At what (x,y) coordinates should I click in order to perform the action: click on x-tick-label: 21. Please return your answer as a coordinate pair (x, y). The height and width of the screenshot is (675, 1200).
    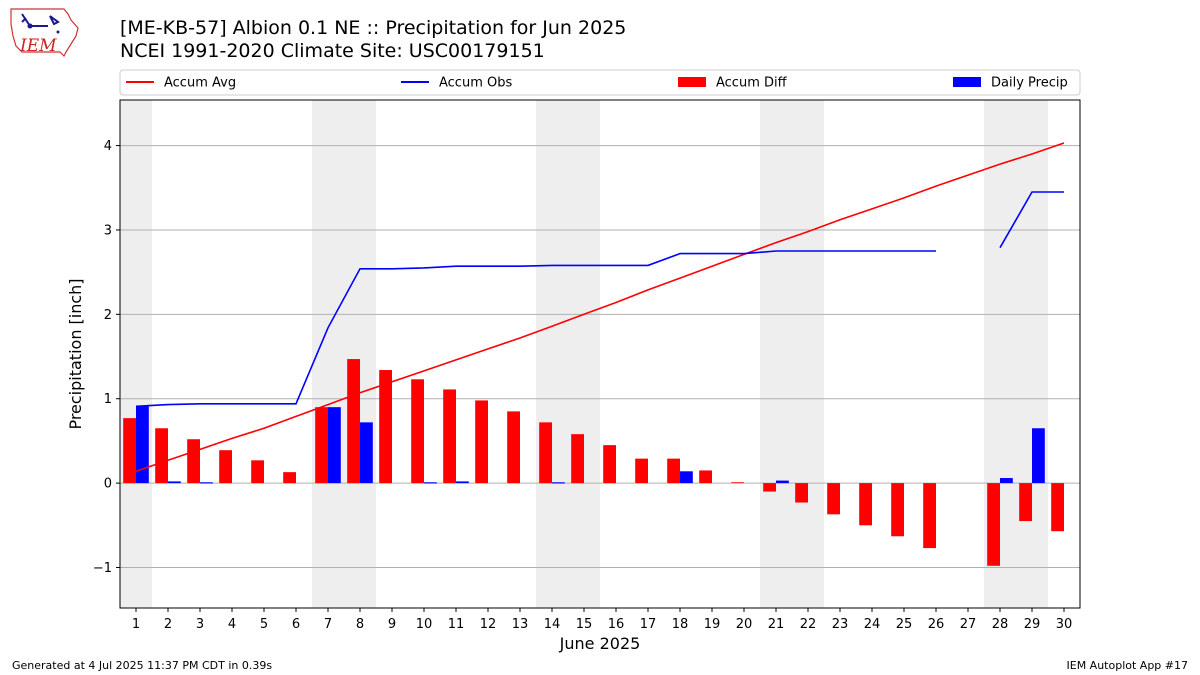
    Looking at the image, I should click on (776, 624).